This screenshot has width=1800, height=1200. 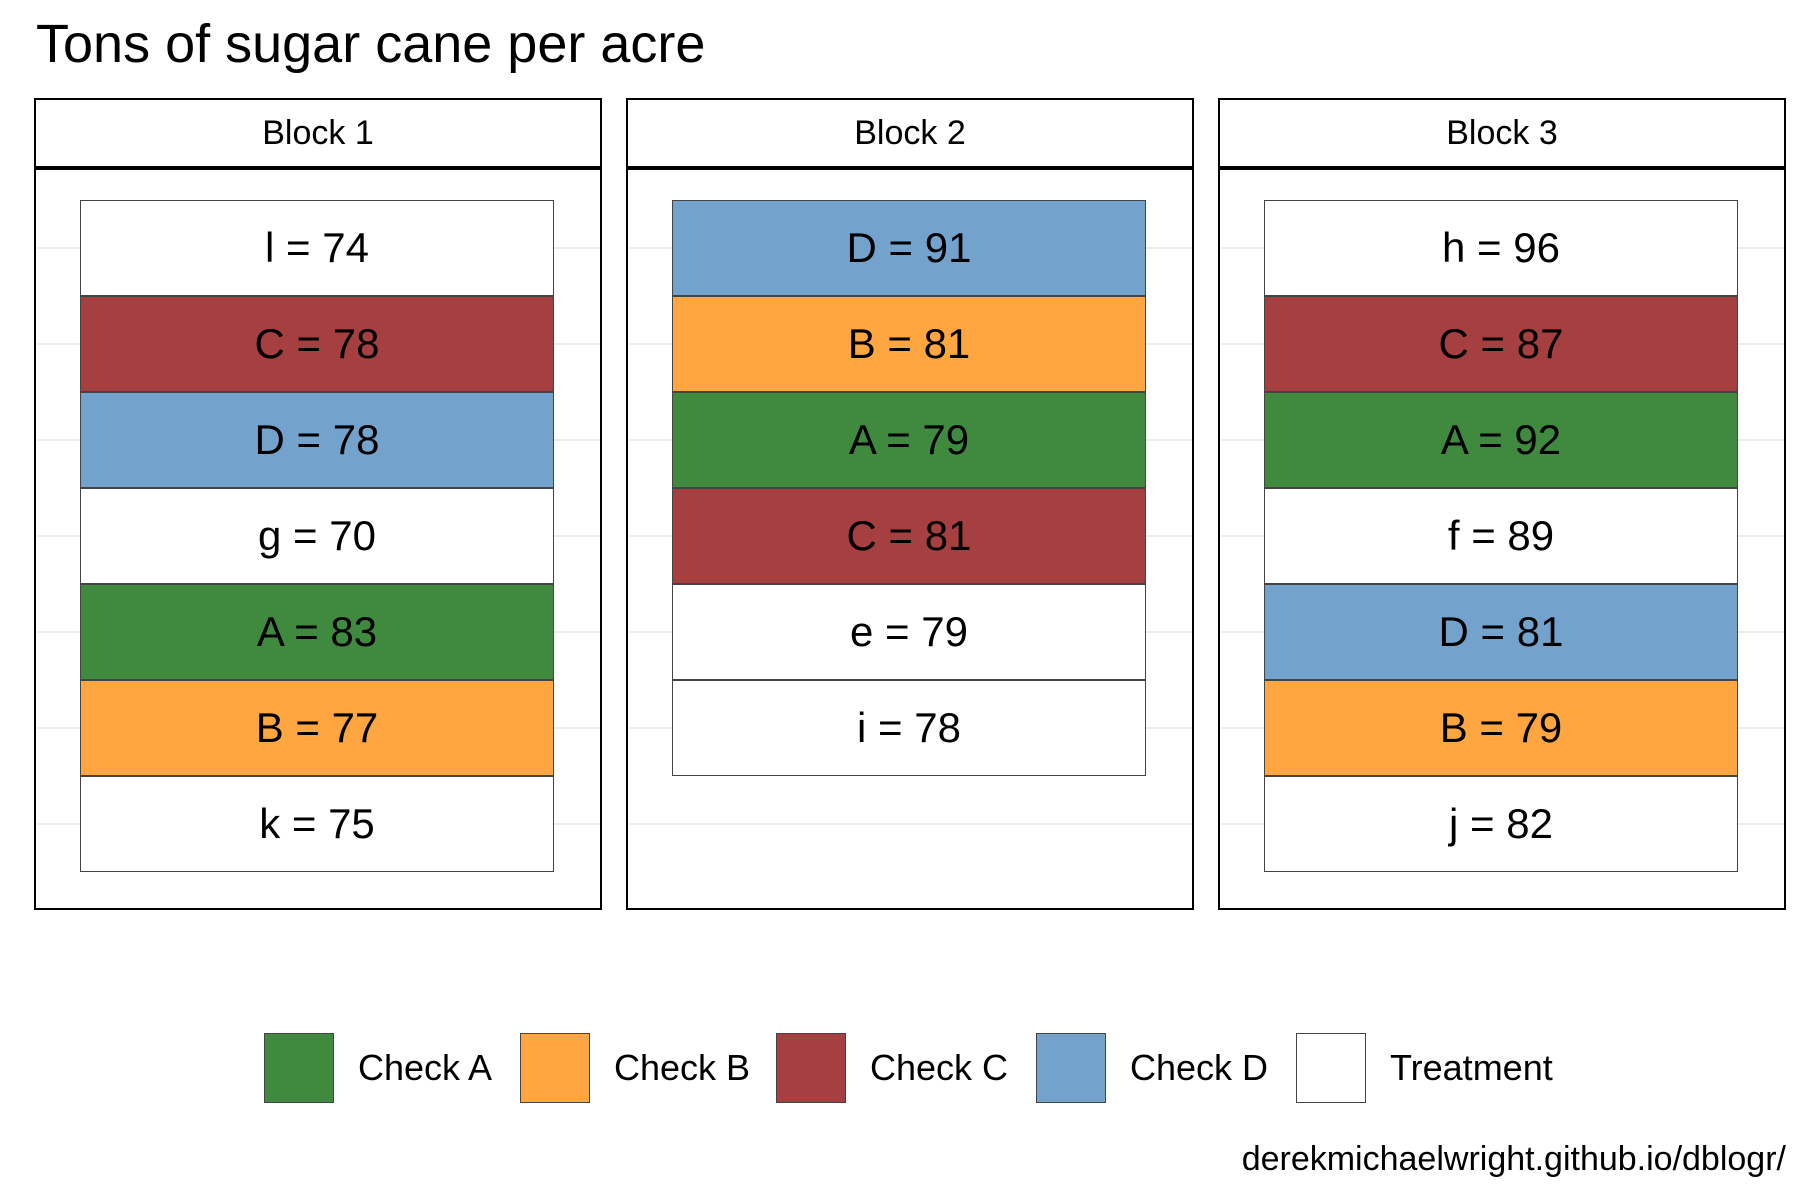 I want to click on legend-item: Check B, so click(x=635, y=1068).